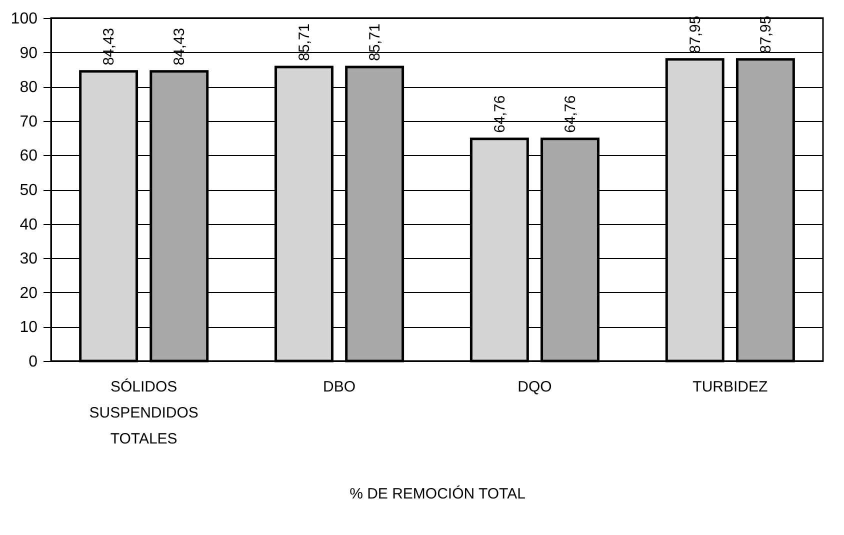 Image resolution: width=844 pixels, height=535 pixels. What do you see at coordinates (29, 121) in the screenshot?
I see `y-tick-label: 70` at bounding box center [29, 121].